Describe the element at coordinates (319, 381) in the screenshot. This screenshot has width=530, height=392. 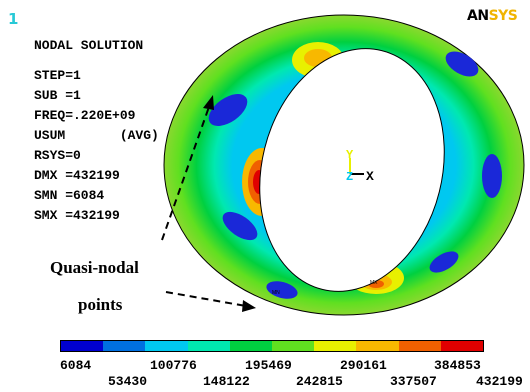
I see `legend-value-6: 242815` at that location.